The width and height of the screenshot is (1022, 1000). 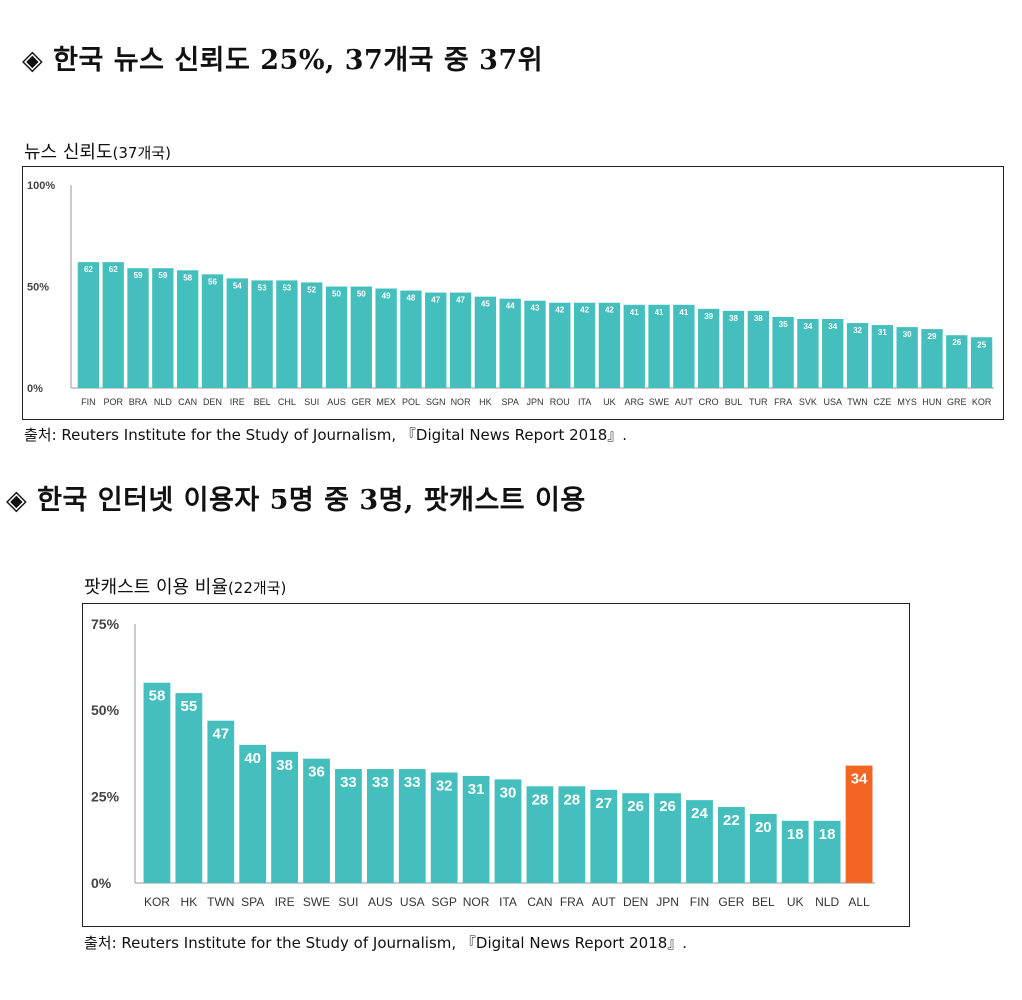 What do you see at coordinates (285, 817) in the screenshot?
I see `bar-ire` at bounding box center [285, 817].